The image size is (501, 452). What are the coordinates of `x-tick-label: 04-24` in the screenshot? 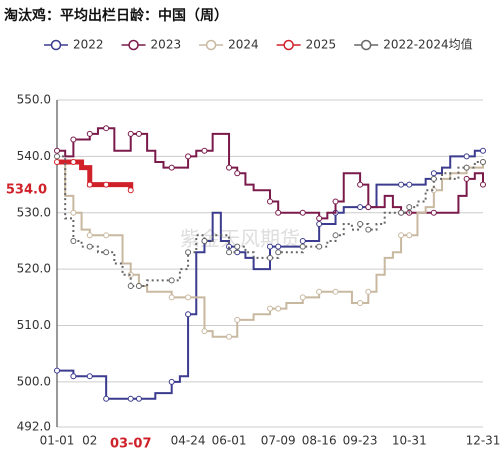 It's located at (188, 441).